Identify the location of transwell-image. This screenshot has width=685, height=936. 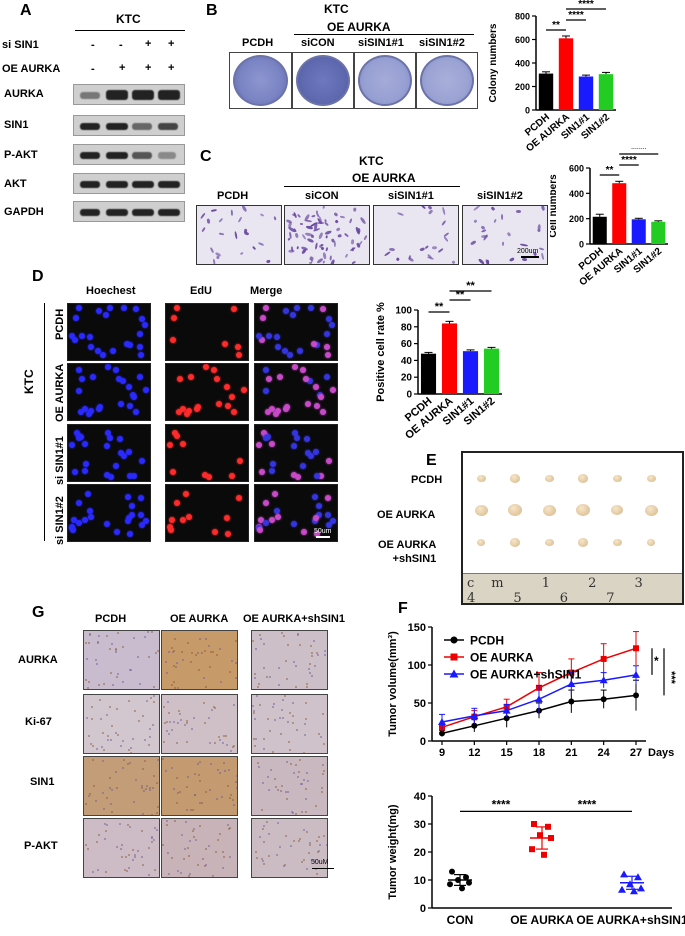
(416, 235).